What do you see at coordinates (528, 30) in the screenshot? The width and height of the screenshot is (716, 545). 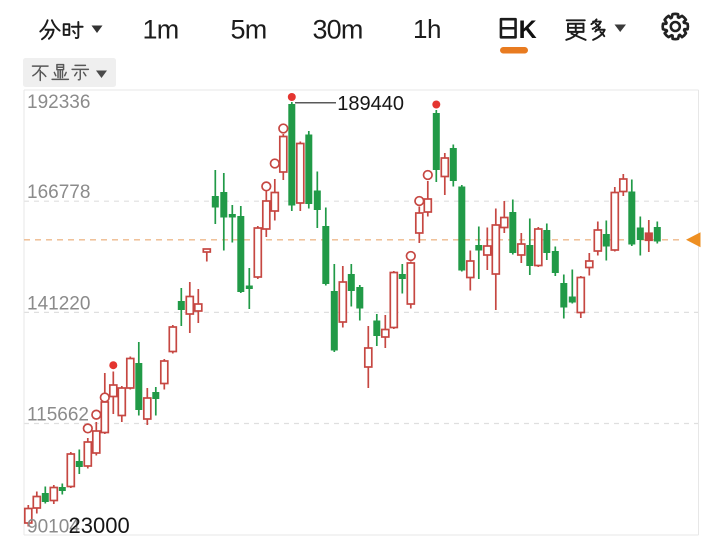 I see `svg-text: K` at bounding box center [528, 30].